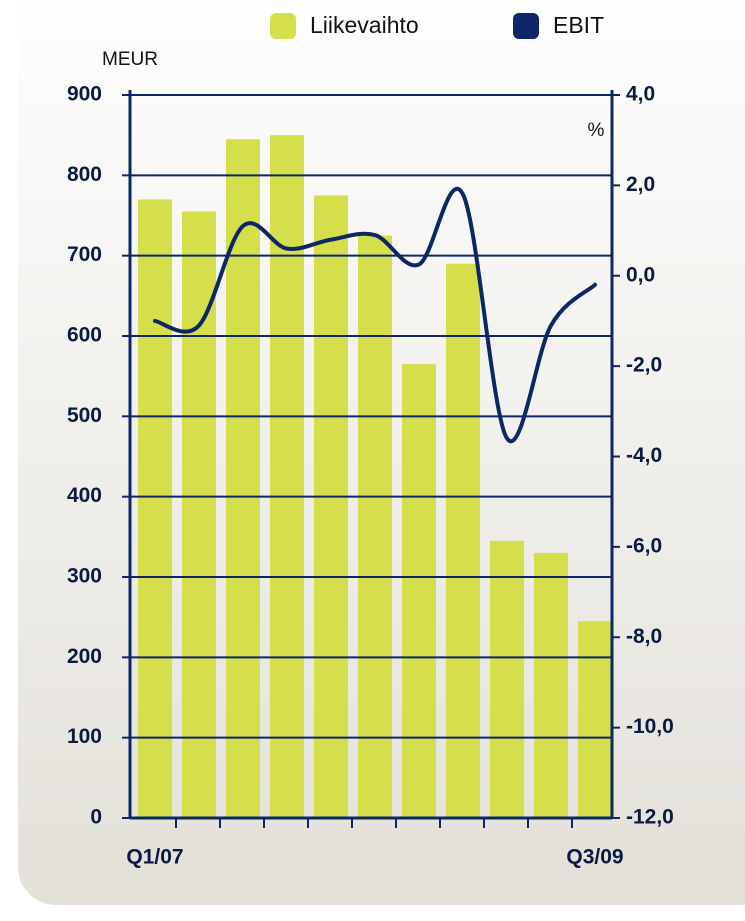 The image size is (745, 921). I want to click on y-tick-label: 400, so click(84, 495).